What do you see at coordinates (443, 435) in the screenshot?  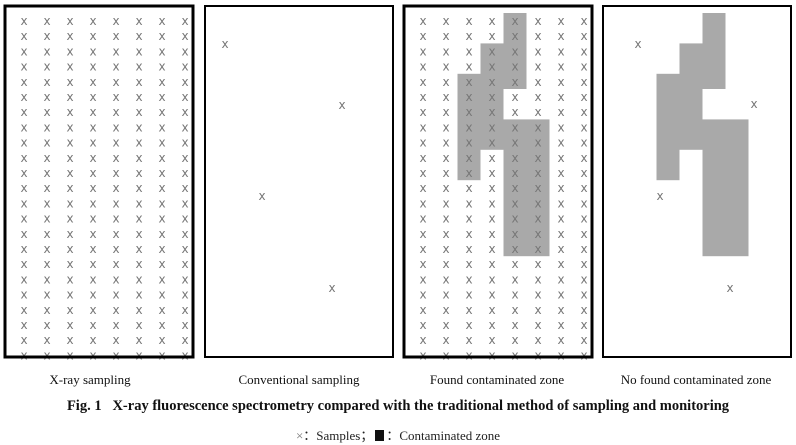 I see `legend-zone: ：Contaminated zone` at bounding box center [443, 435].